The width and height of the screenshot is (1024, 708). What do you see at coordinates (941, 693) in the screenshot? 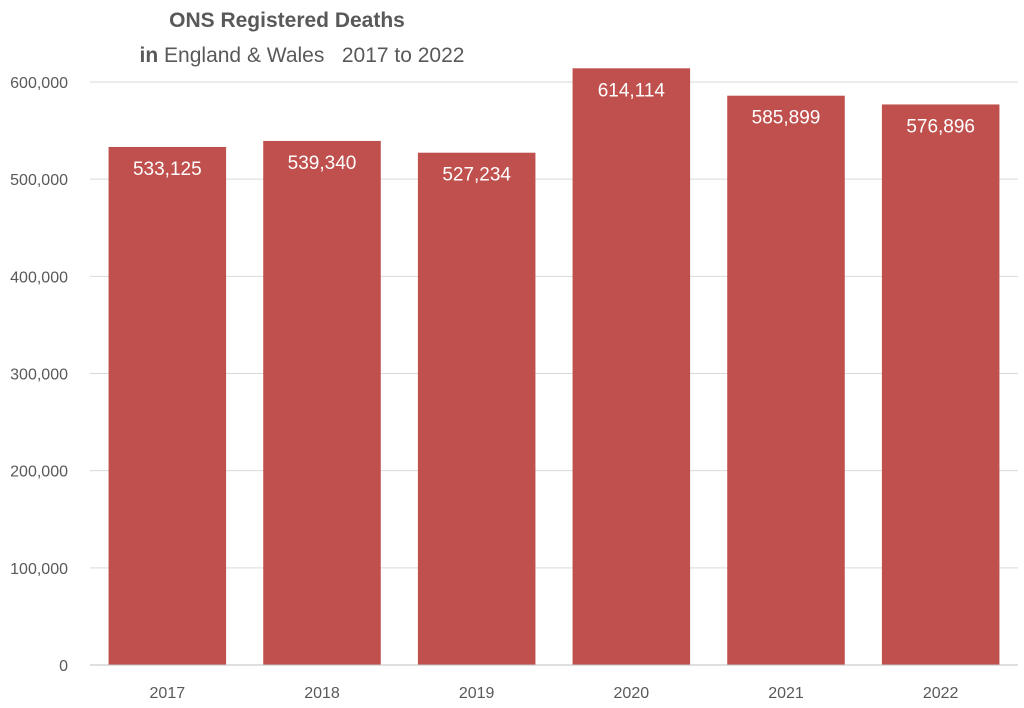
I see `x-tick-label: 2022` at bounding box center [941, 693].